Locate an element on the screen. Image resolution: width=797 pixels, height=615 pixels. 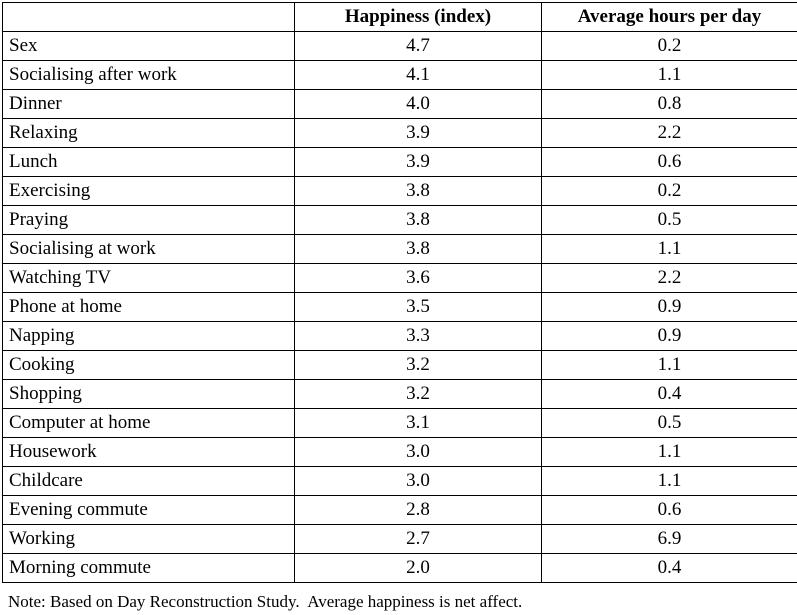
happiness-cell: 2.0 is located at coordinates (418, 568).